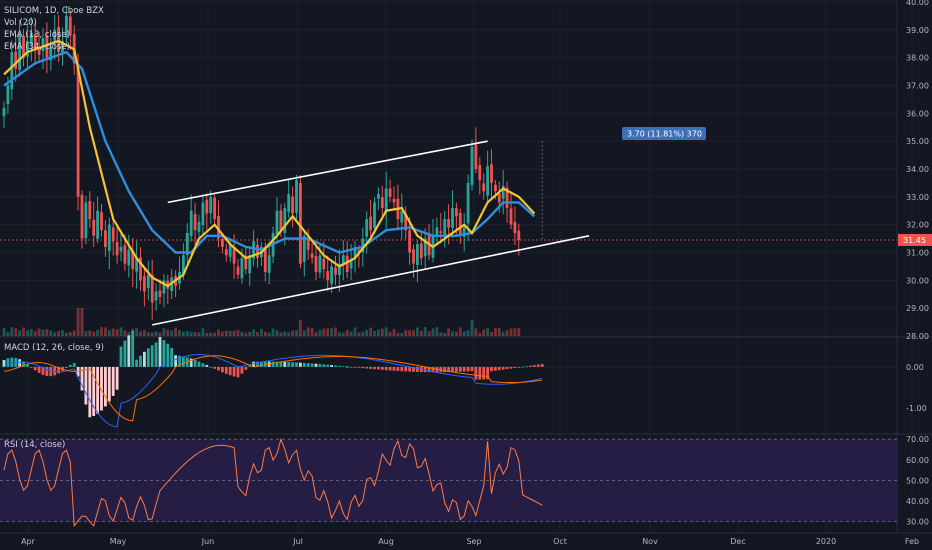 The height and width of the screenshot is (550, 932). I want to click on price-tick-label: 33.00, so click(917, 197).